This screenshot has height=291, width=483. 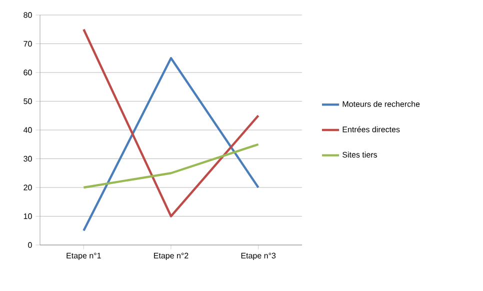 I want to click on y-tick-label: 50, so click(x=28, y=101).